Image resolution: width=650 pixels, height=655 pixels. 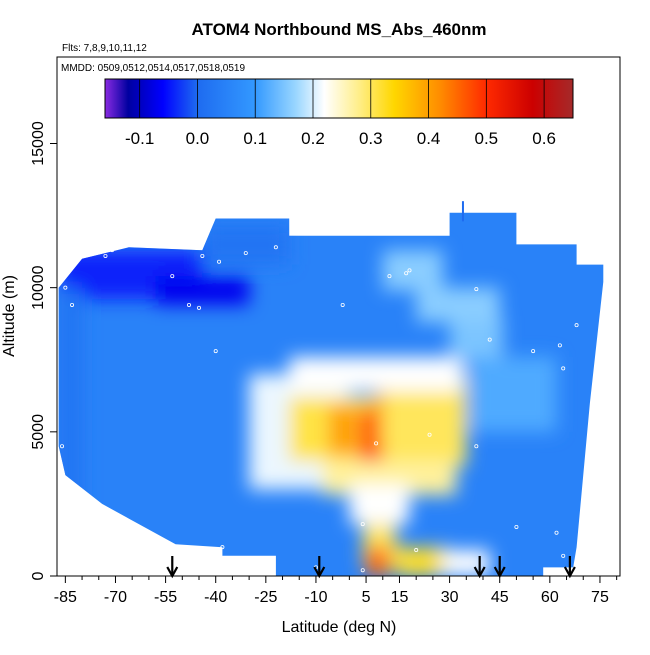 I want to click on colorbar: -0.1 0.0 0.1 0.2 0.3 0.4 0.5 0.6, so click(x=339, y=113).